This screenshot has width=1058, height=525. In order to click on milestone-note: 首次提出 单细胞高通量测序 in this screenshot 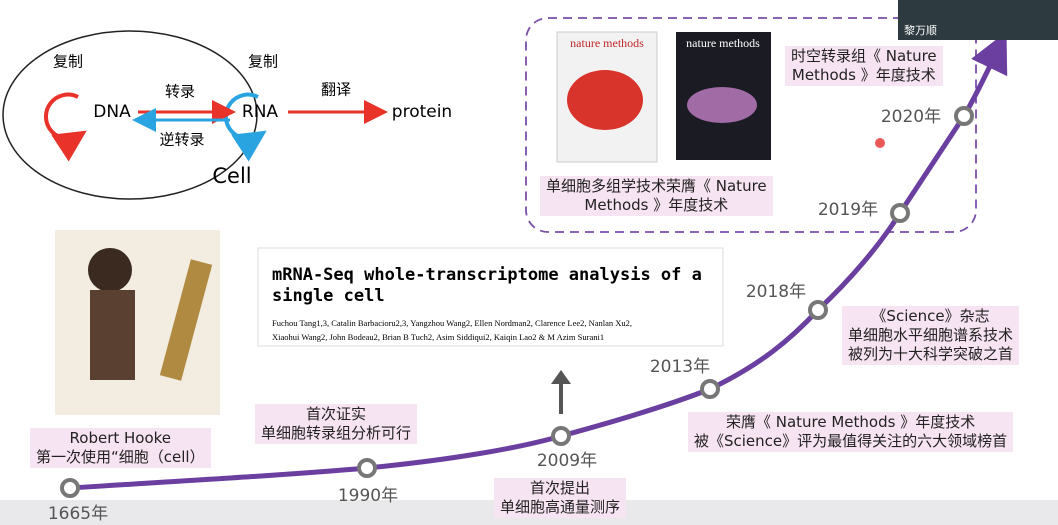, I will do `click(560, 498)`.